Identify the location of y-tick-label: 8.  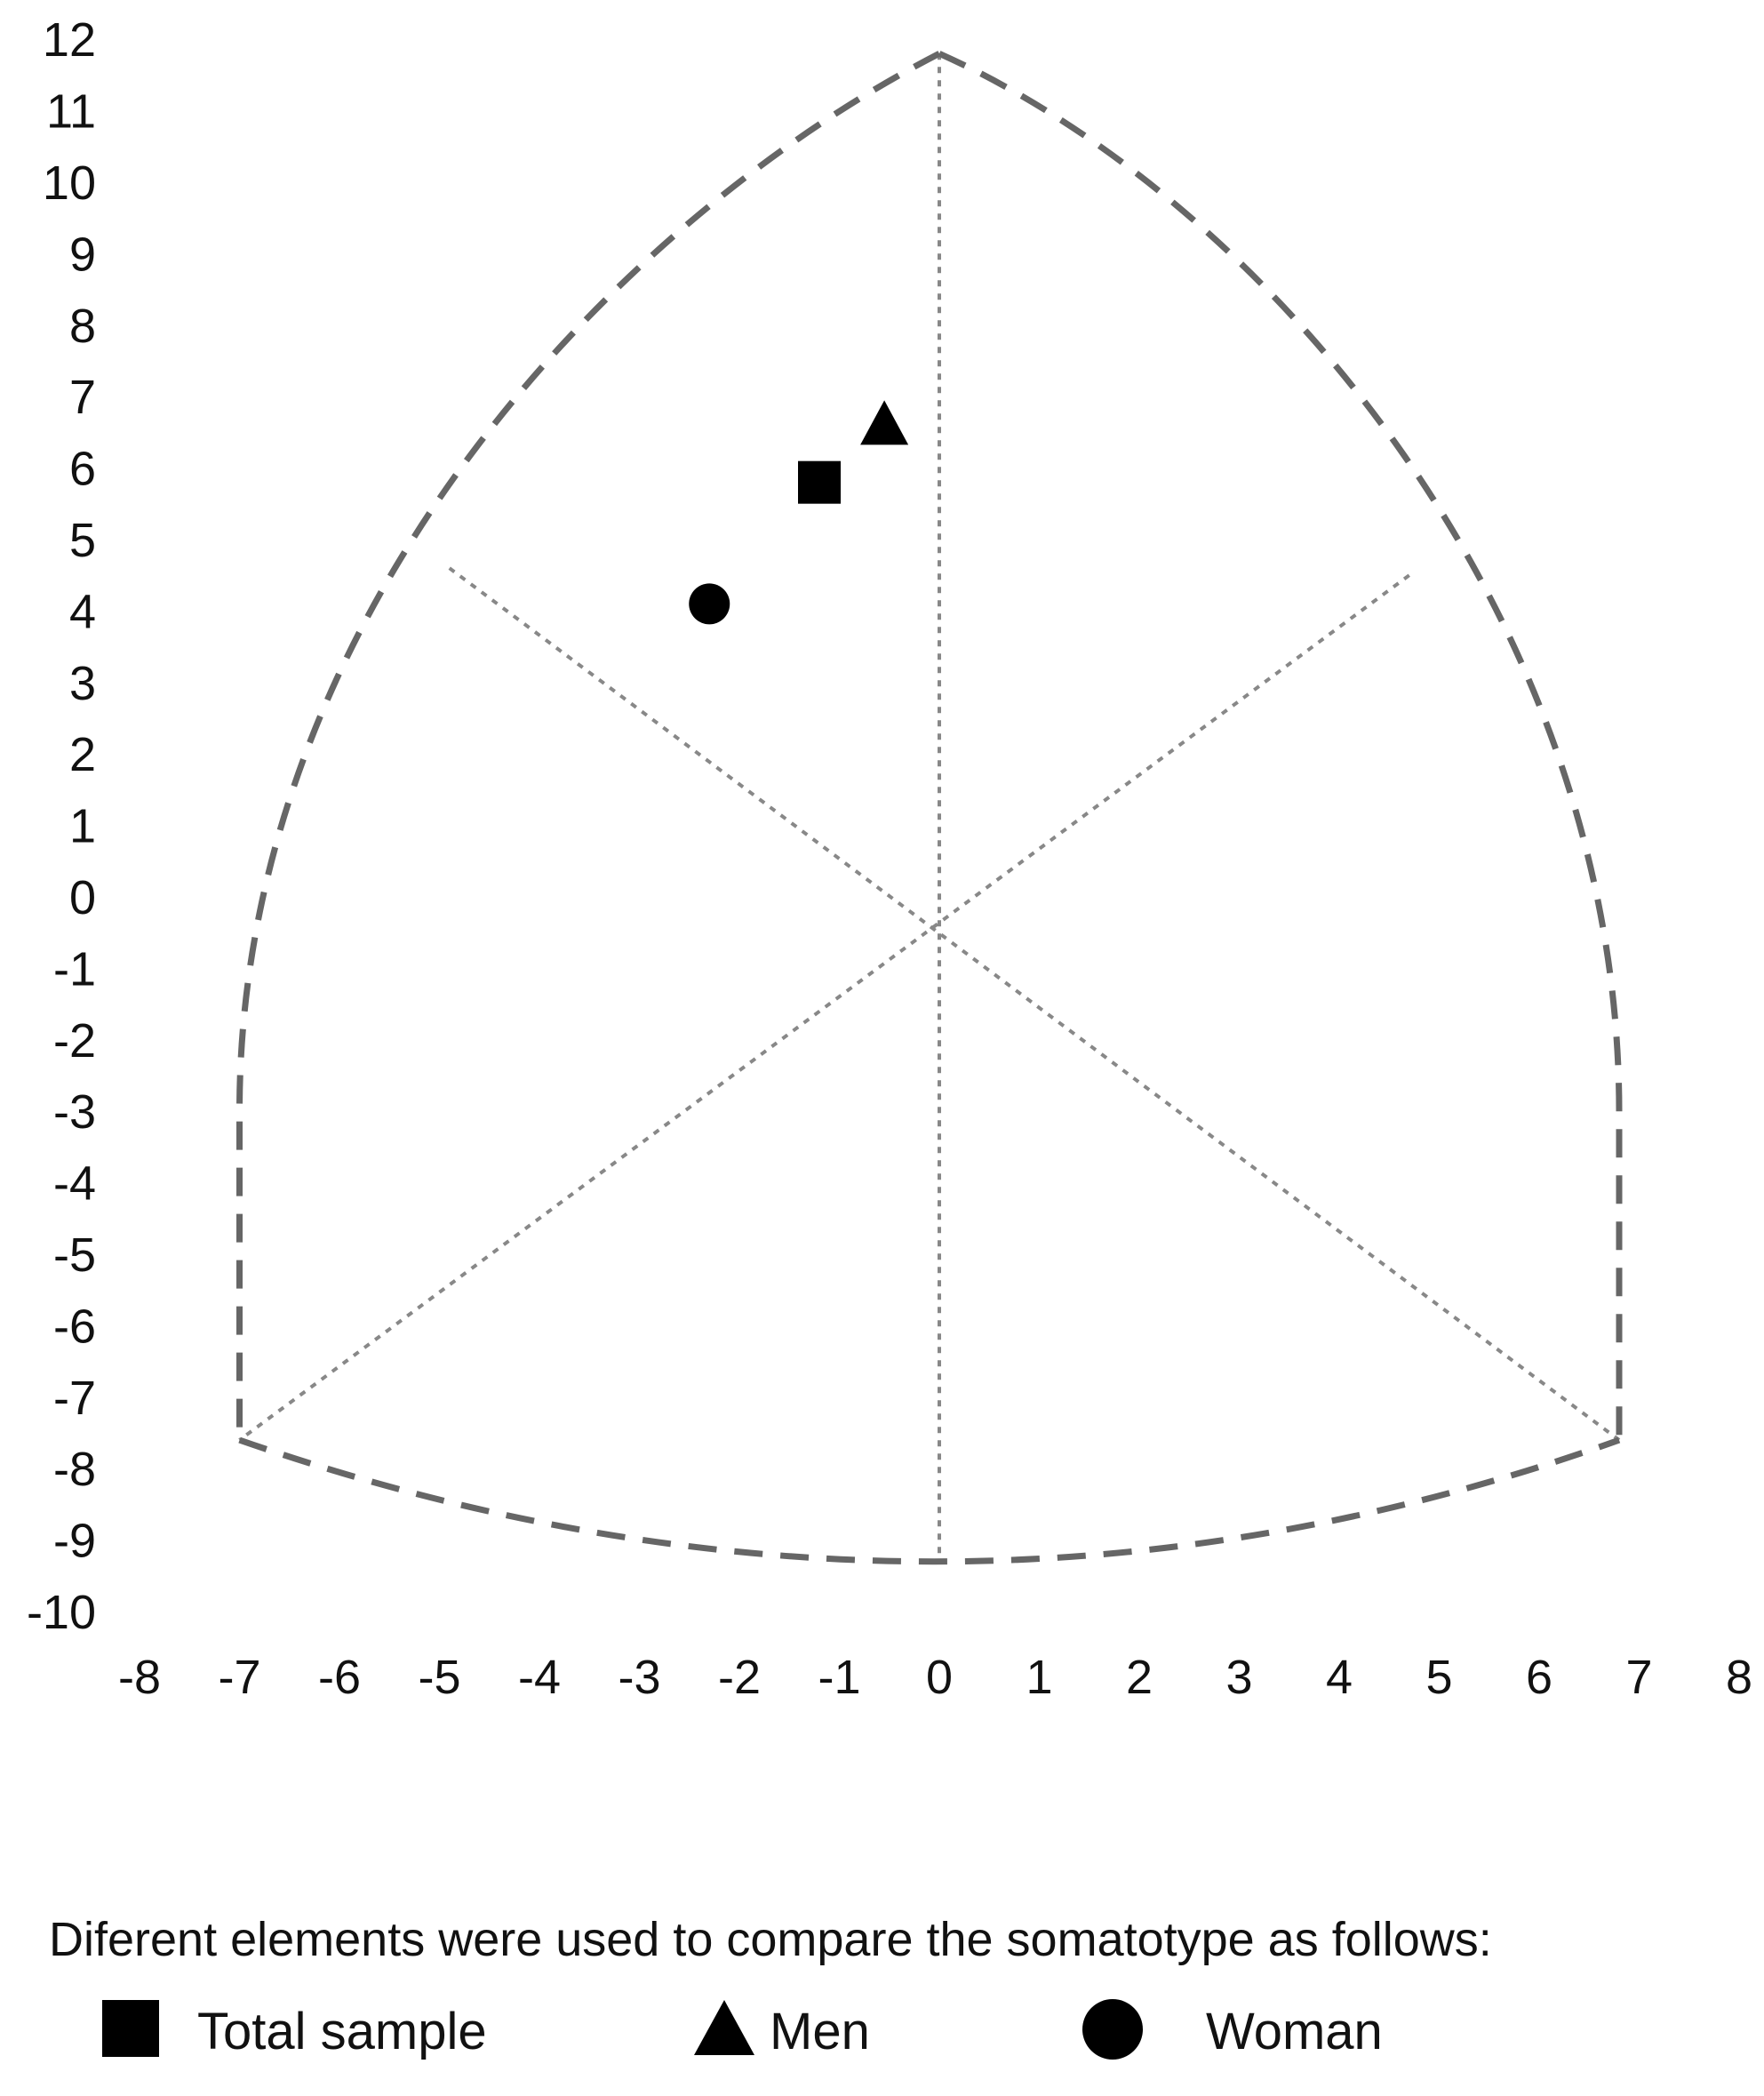
(82, 326).